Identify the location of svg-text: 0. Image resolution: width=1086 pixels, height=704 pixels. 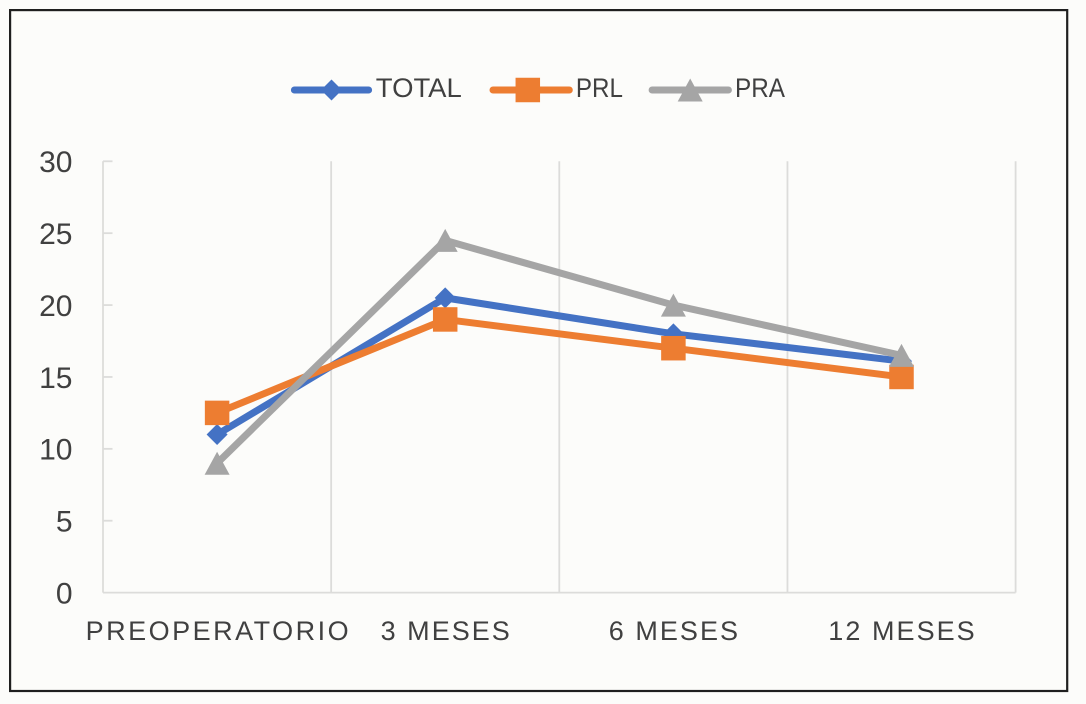
(64, 594).